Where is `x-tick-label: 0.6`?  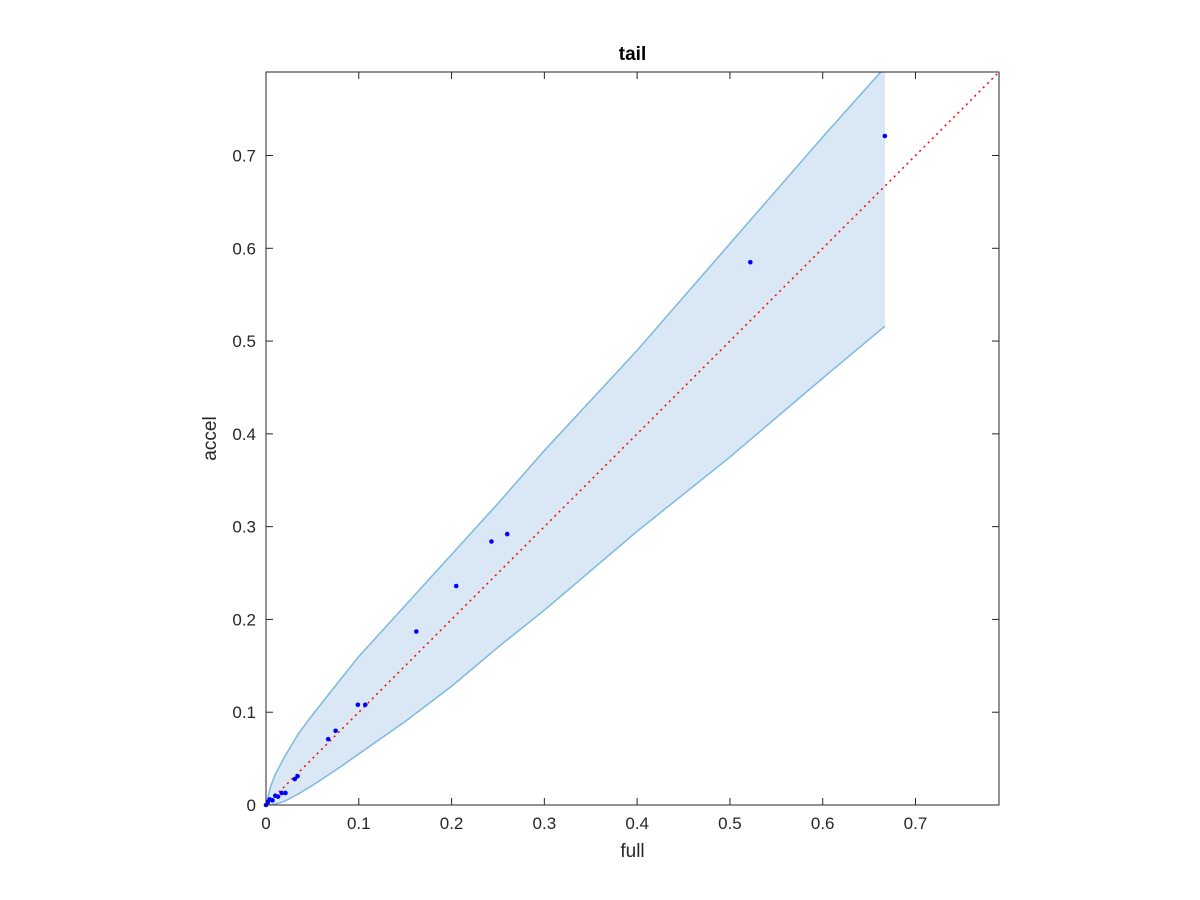
x-tick-label: 0.6 is located at coordinates (823, 823).